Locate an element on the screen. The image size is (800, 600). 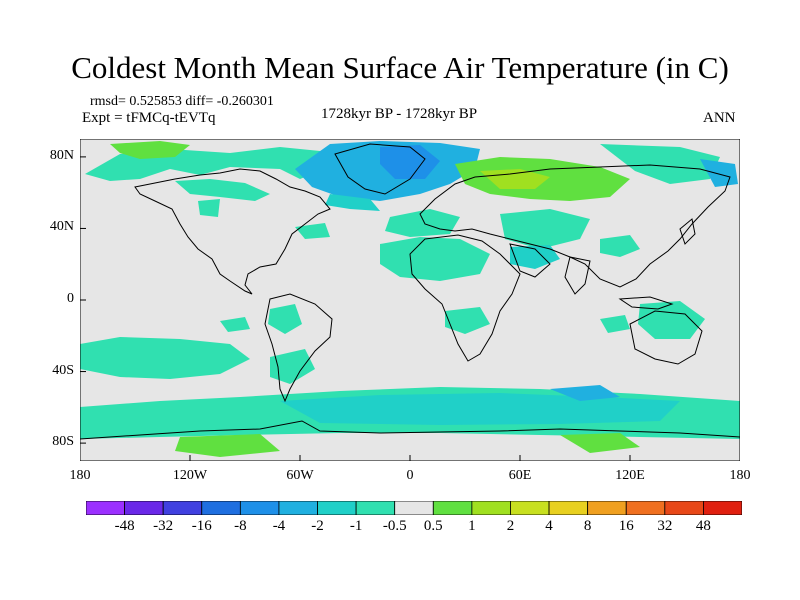
colorbar-label: -2 is located at coordinates (317, 526).